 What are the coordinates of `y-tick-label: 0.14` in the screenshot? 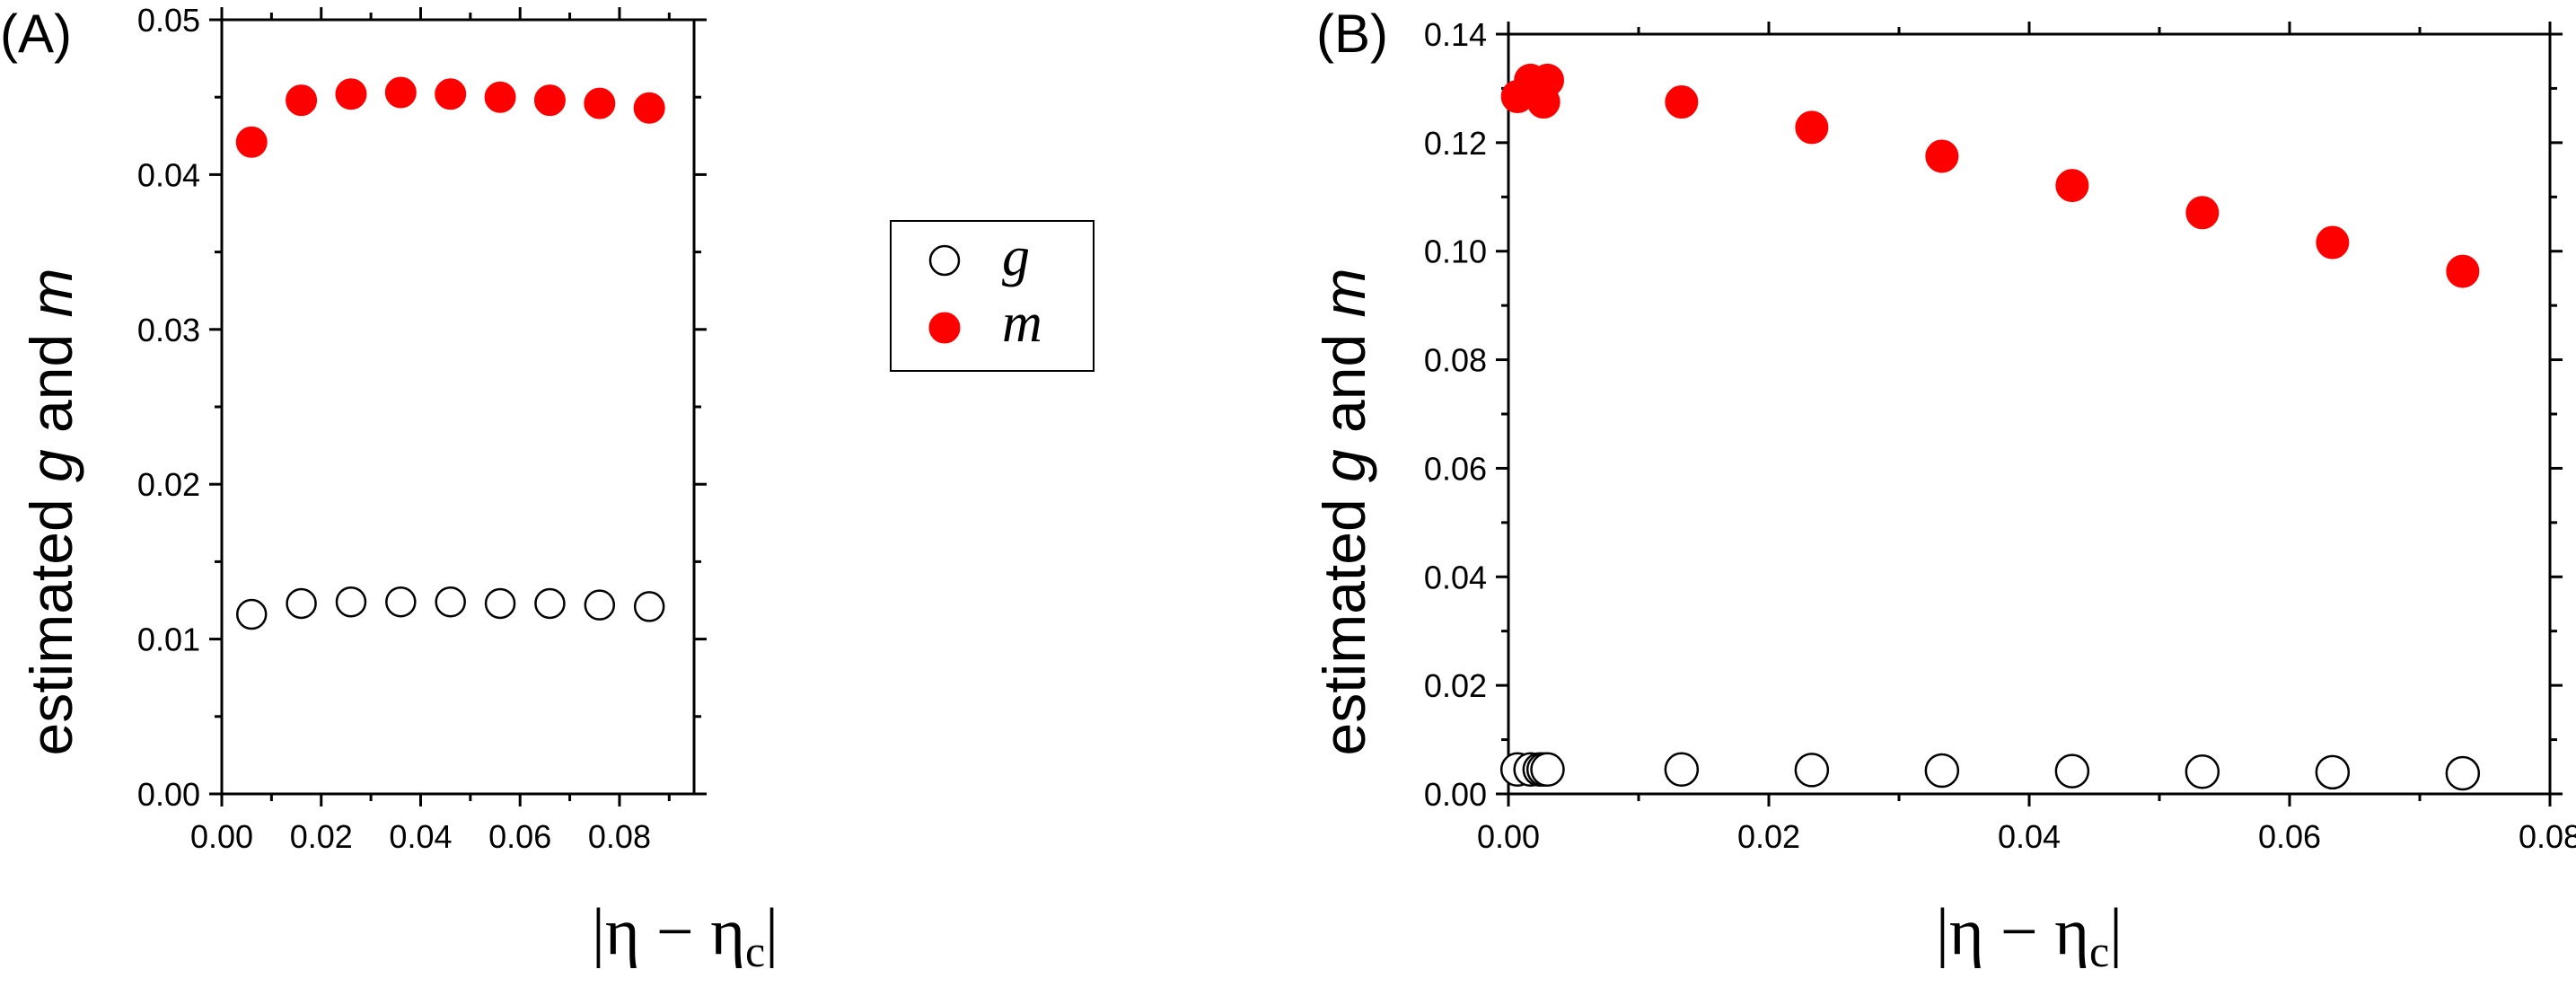 It's located at (1455, 34).